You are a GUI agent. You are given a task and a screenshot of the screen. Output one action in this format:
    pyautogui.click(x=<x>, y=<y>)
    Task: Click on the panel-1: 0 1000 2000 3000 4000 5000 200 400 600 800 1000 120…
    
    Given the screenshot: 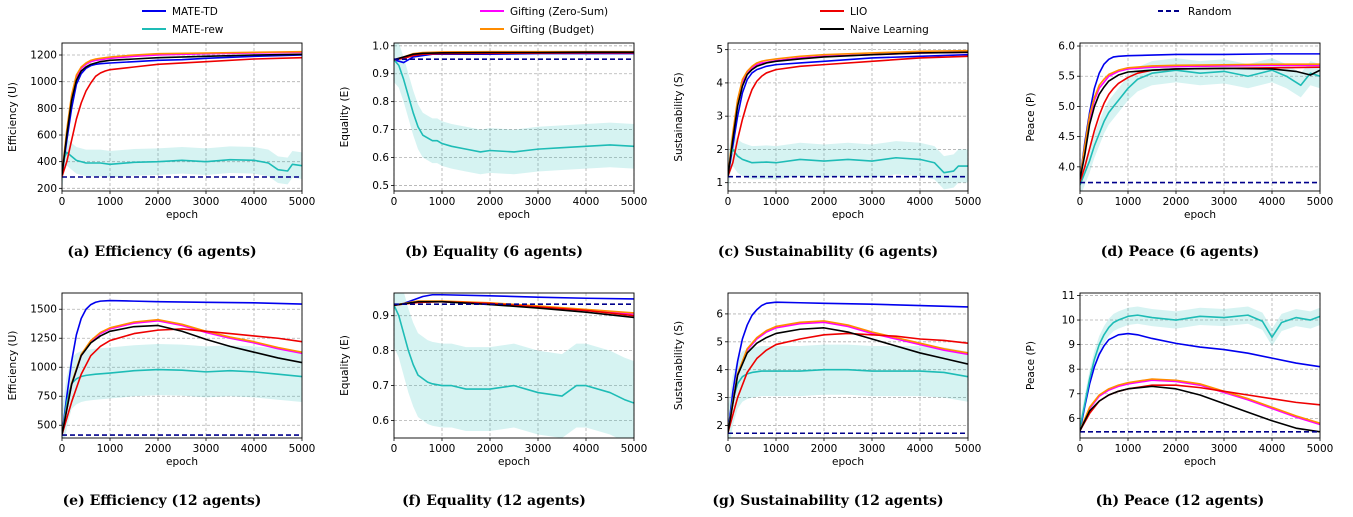 What is the action you would take?
    pyautogui.click(x=161, y=151)
    